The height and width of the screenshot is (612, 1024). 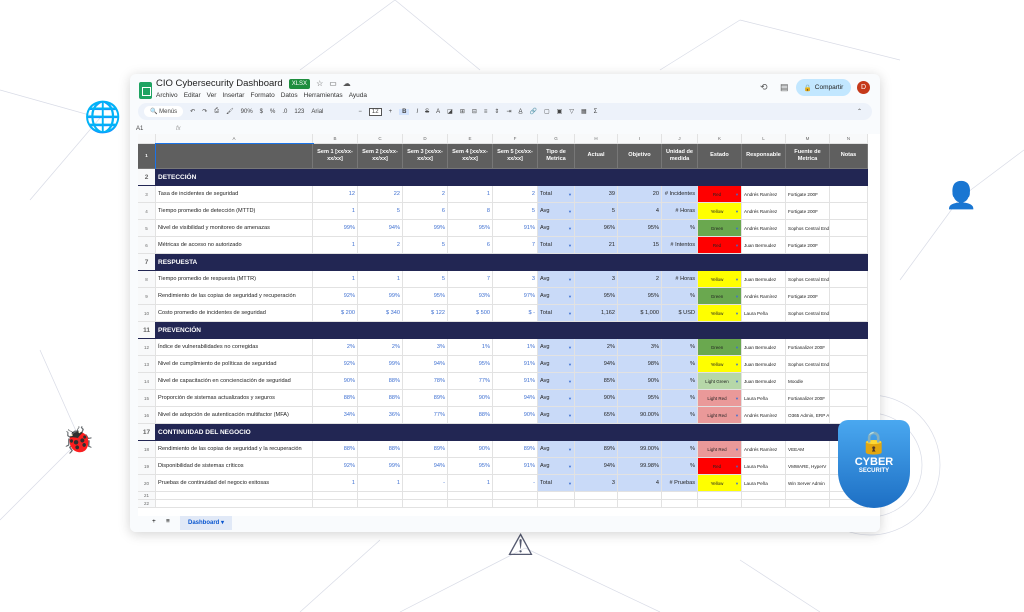 I want to click on source-cell: Sophos Central Endpoint, so click(x=808, y=313).